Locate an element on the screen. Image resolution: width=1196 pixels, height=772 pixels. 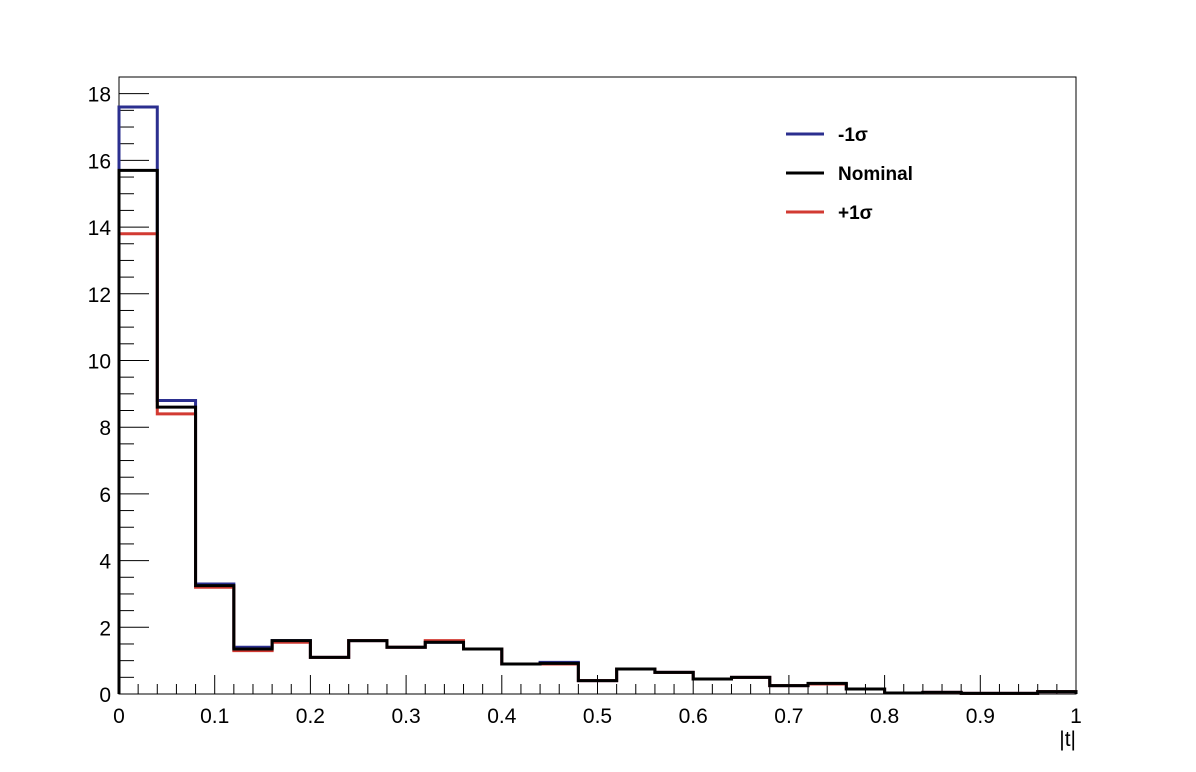
x-tick-label: 0.7 is located at coordinates (788, 716).